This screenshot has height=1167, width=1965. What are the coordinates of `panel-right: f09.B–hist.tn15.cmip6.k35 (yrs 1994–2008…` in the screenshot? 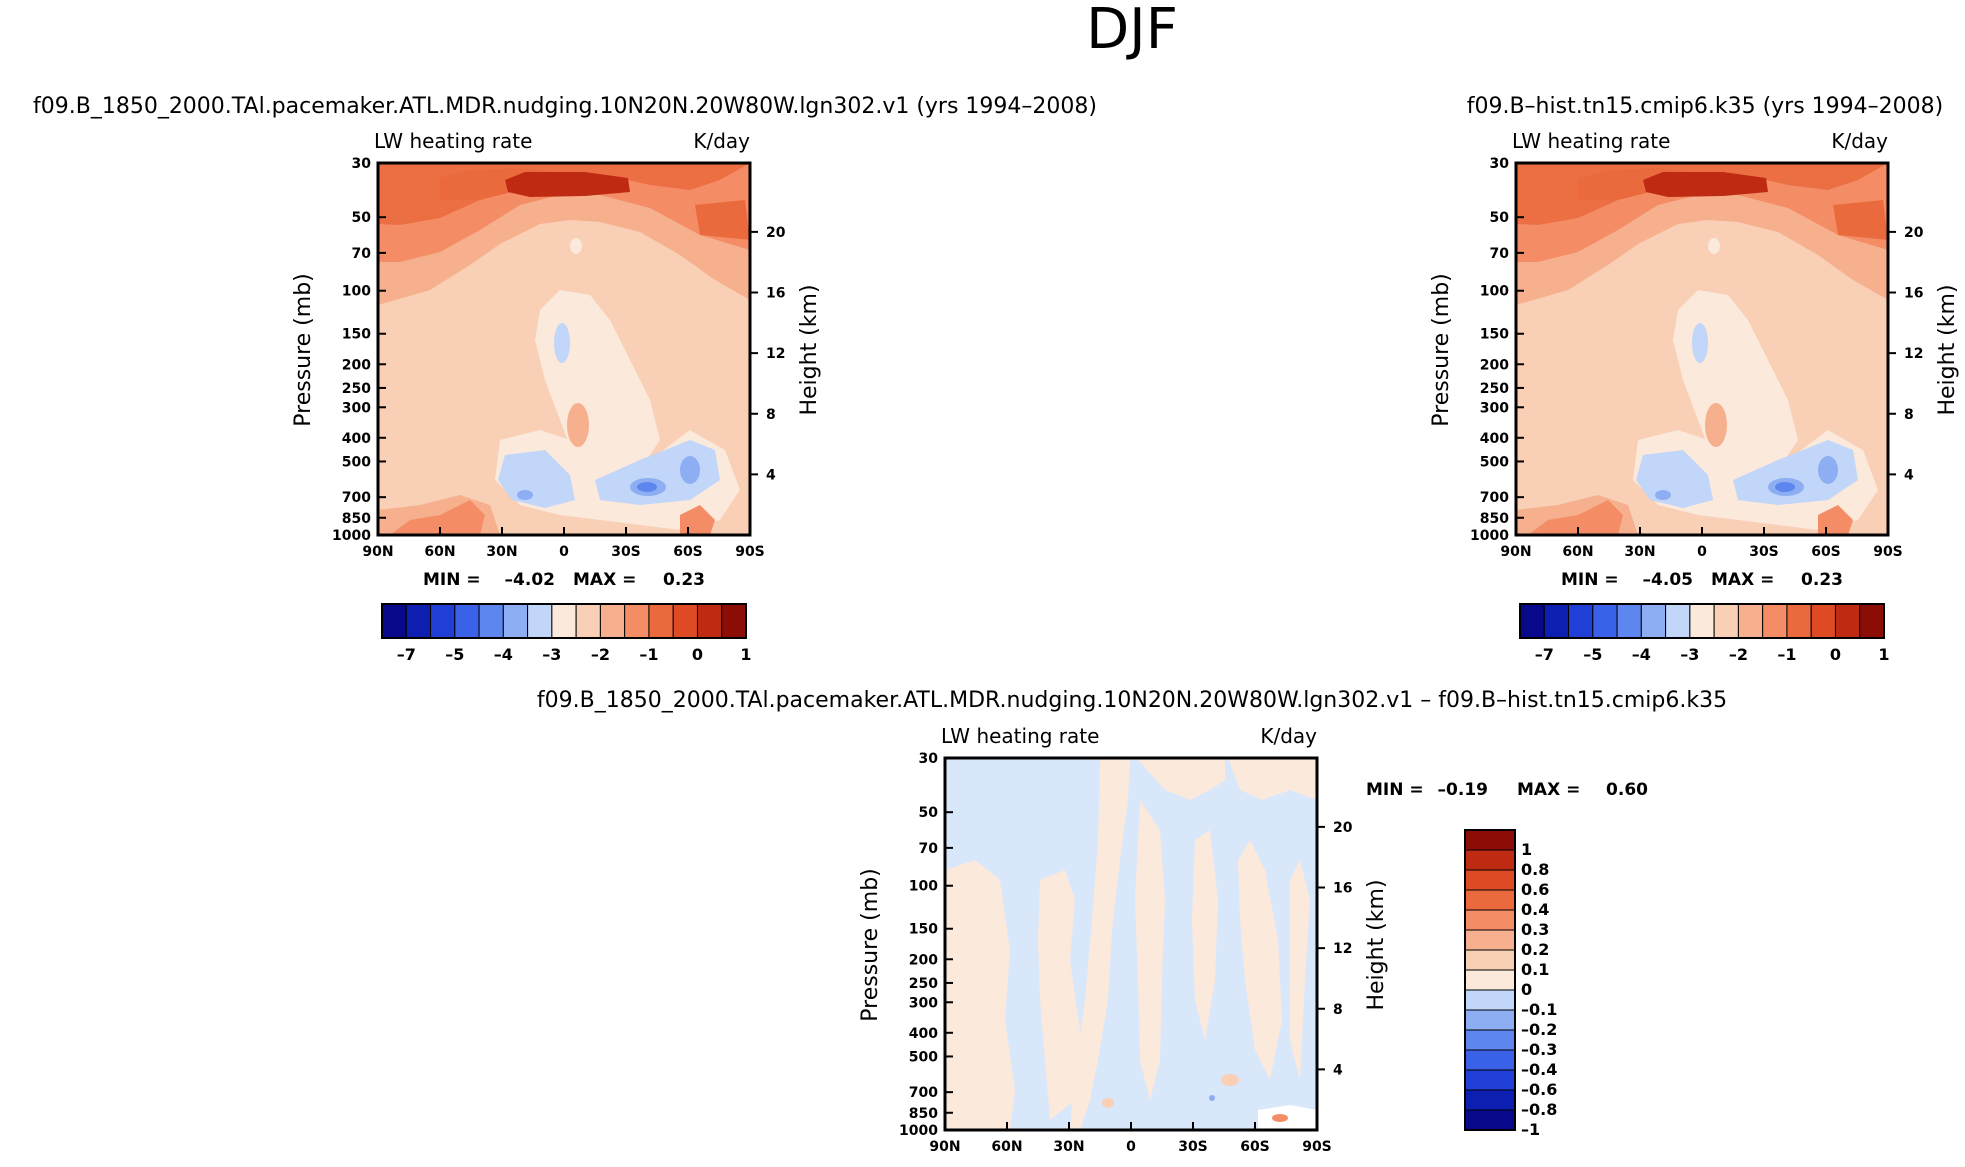 It's located at (1694, 379).